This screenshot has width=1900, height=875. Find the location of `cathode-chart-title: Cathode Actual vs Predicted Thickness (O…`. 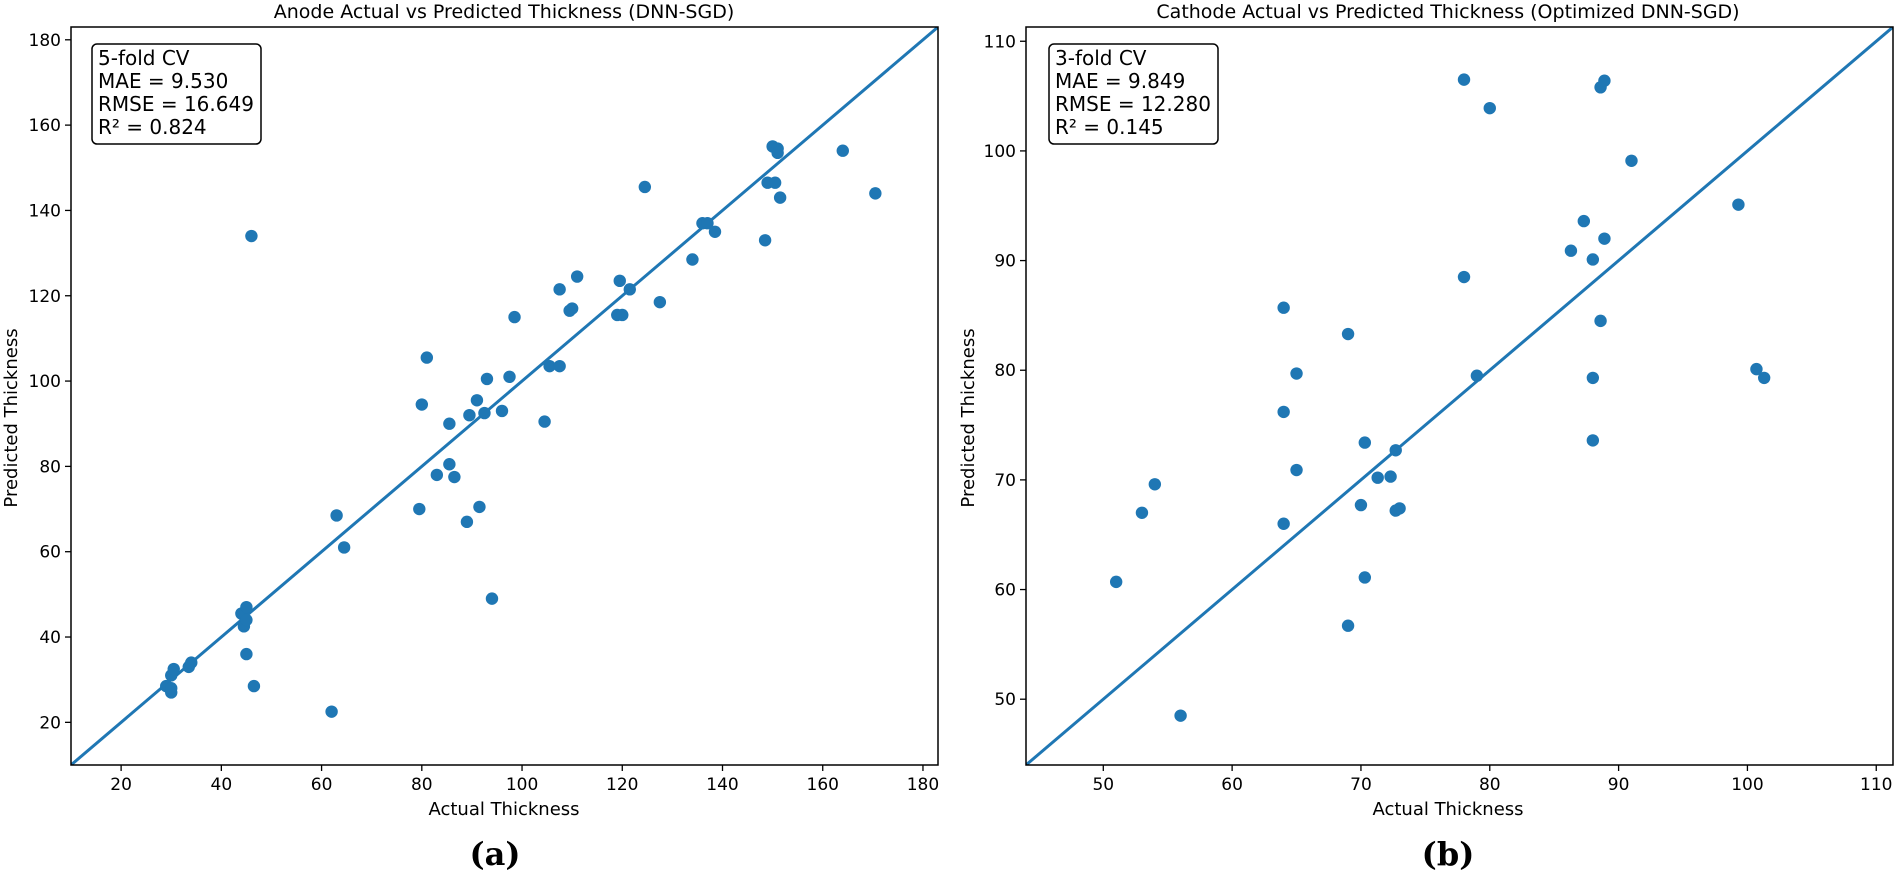

cathode-chart-title: Cathode Actual vs Predicted Thickness (O… is located at coordinates (1447, 12).